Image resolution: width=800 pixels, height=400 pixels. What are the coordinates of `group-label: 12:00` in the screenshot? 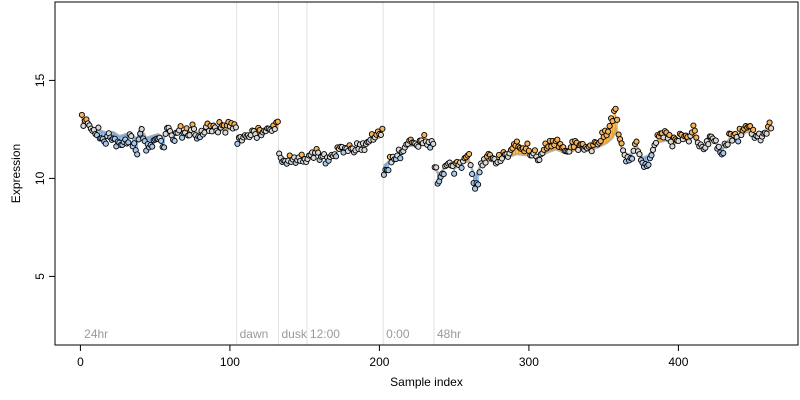 It's located at (325, 334).